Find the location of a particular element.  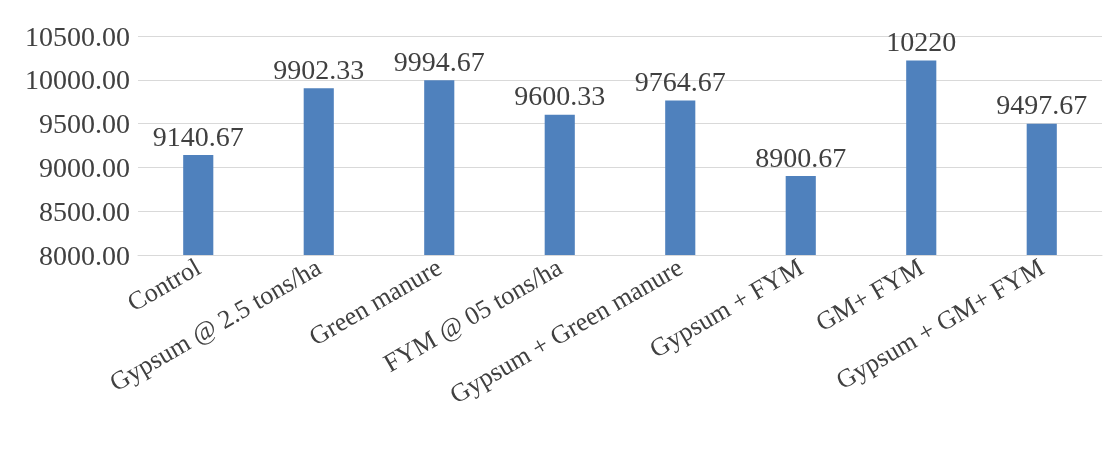

data-label: 9764.67 is located at coordinates (680, 81).